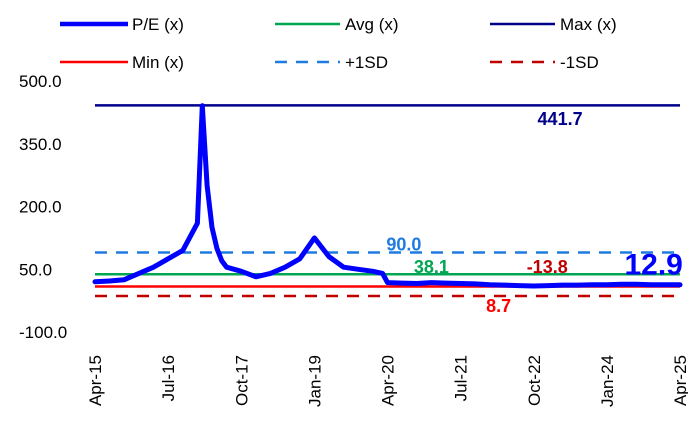 This screenshot has width=688, height=425. What do you see at coordinates (547, 267) in the screenshot?
I see `annotation-m1sd: -13.8` at bounding box center [547, 267].